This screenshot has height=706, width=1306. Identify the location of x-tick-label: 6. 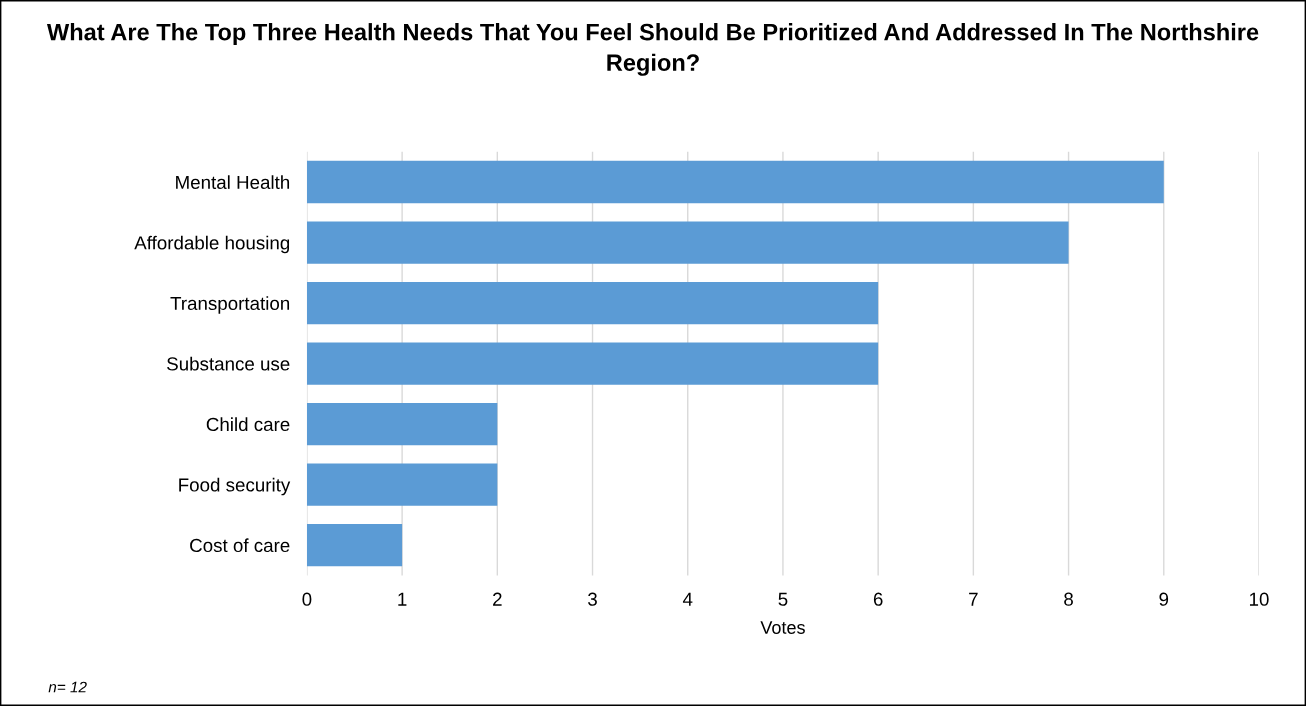
(878, 599).